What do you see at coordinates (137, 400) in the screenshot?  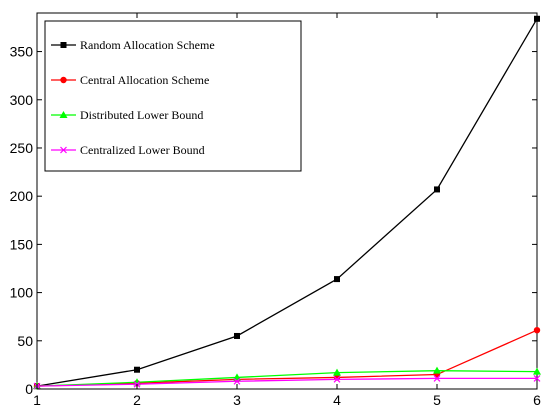 I see `x-tick-label: 2` at bounding box center [137, 400].